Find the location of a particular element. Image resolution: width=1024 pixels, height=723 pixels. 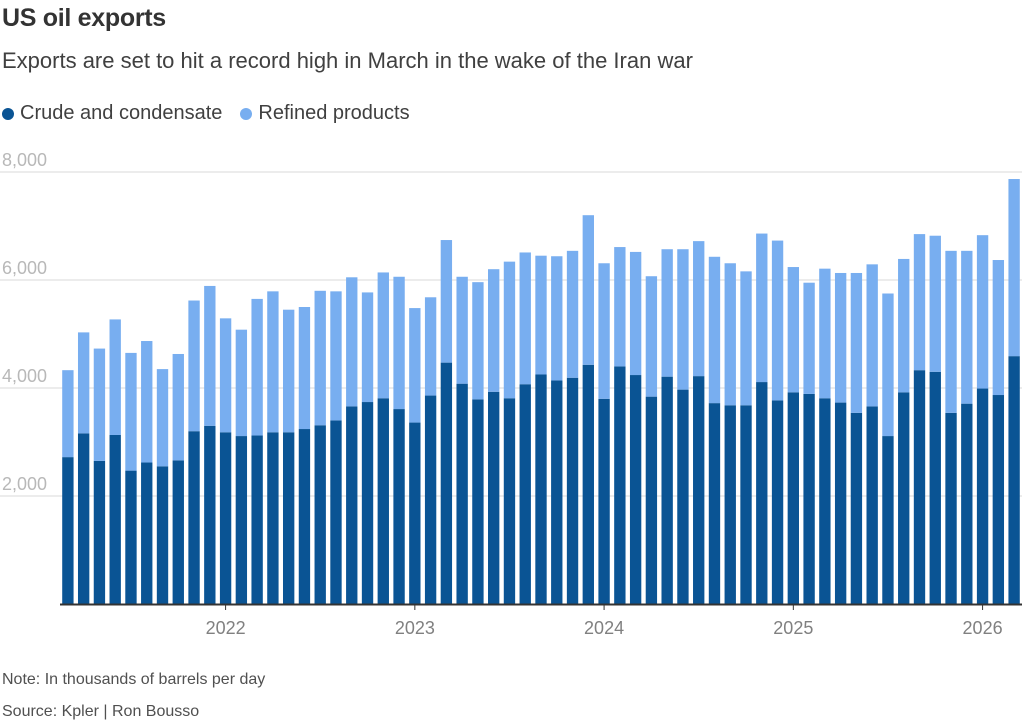

legend-item-crude: Crude and condensate is located at coordinates (112, 113).